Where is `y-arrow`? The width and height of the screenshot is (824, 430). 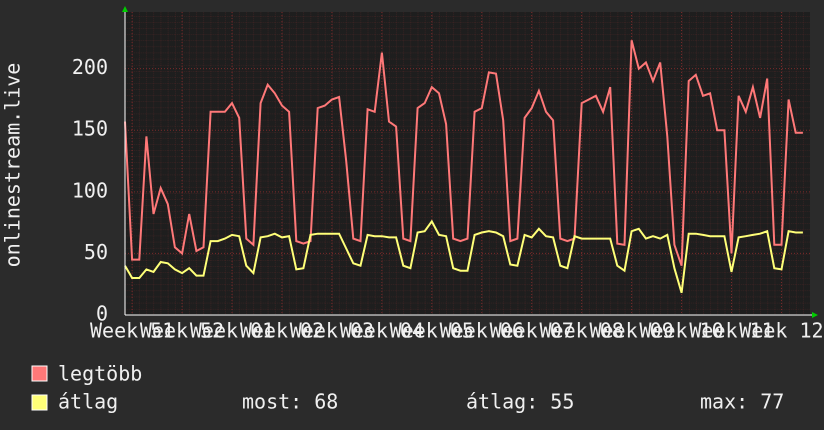
y-arrow is located at coordinates (125, 9).